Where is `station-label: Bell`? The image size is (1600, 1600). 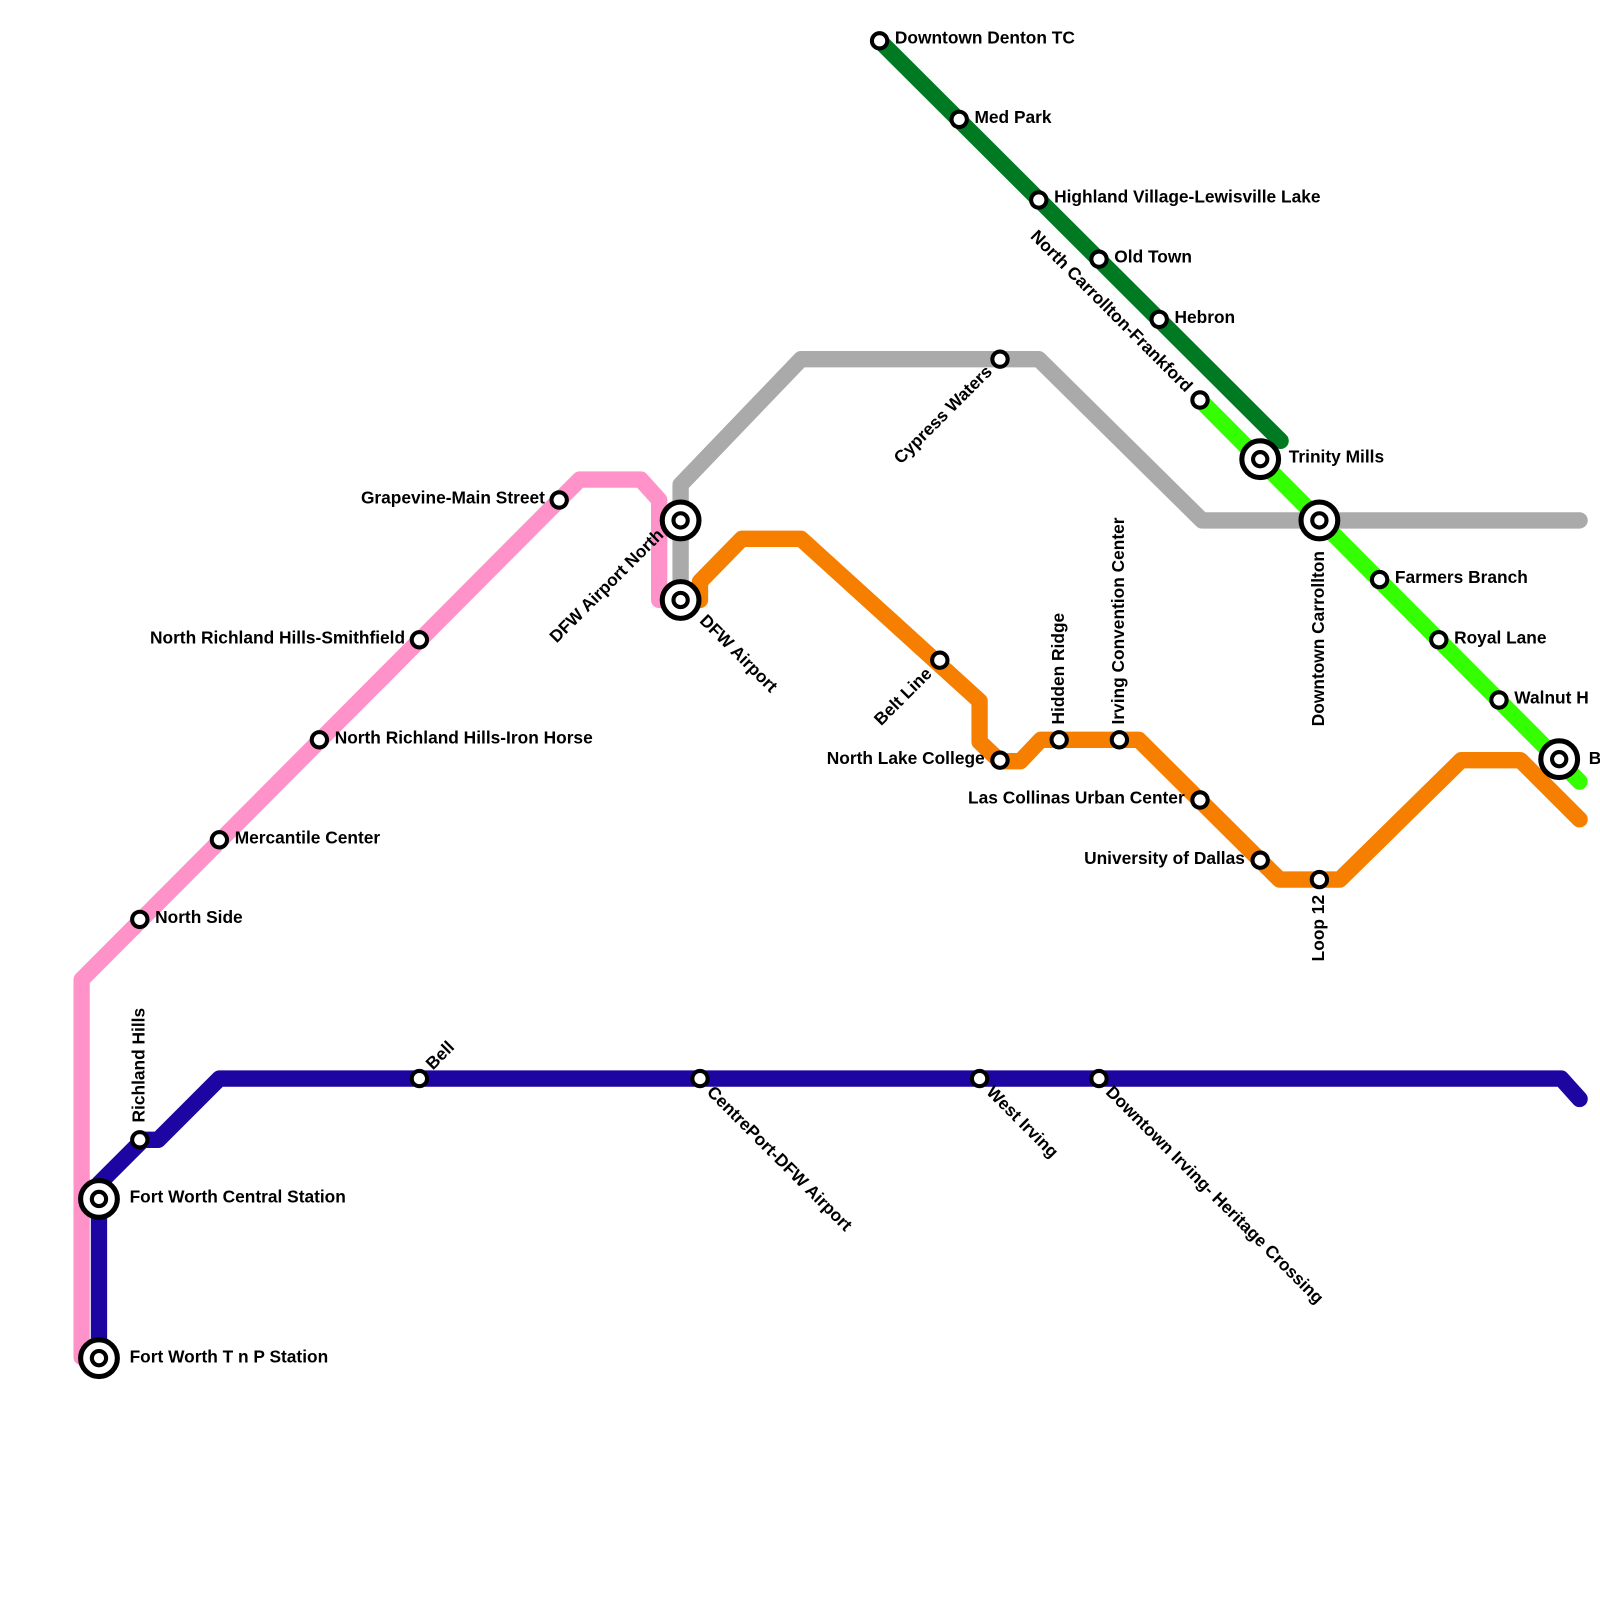 station-label: Bell is located at coordinates (440, 1055).